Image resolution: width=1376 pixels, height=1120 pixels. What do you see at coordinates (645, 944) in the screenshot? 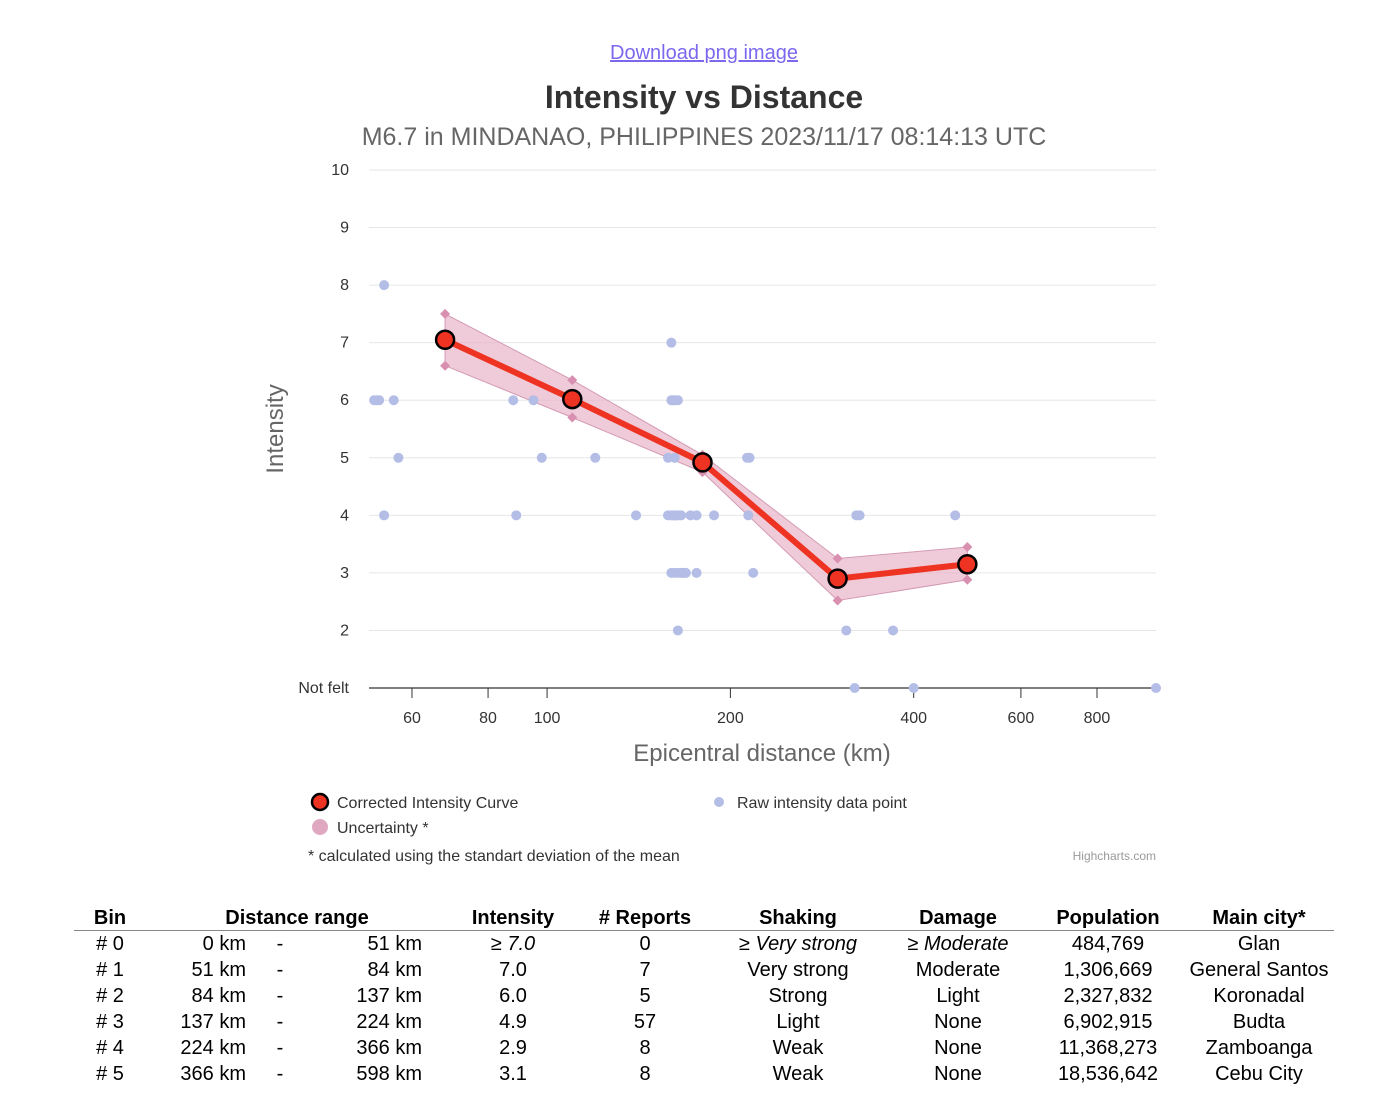
I see `reports-cell: 0` at bounding box center [645, 944].